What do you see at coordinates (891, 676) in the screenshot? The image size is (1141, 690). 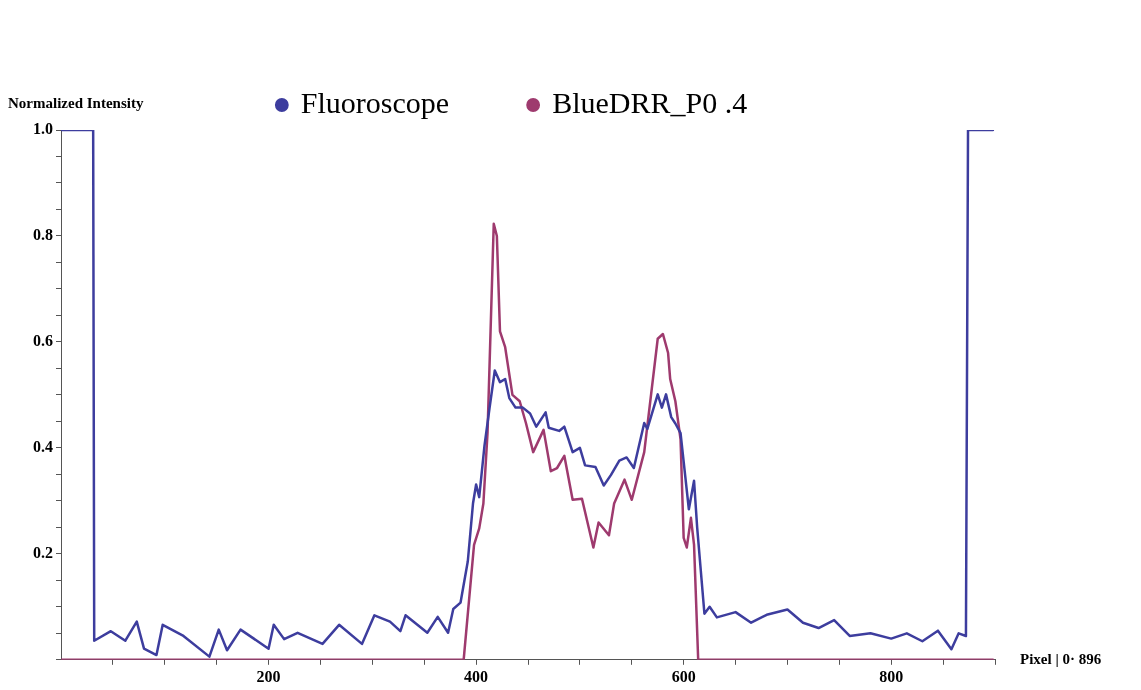 I see `x-tick-label: 800` at bounding box center [891, 676].